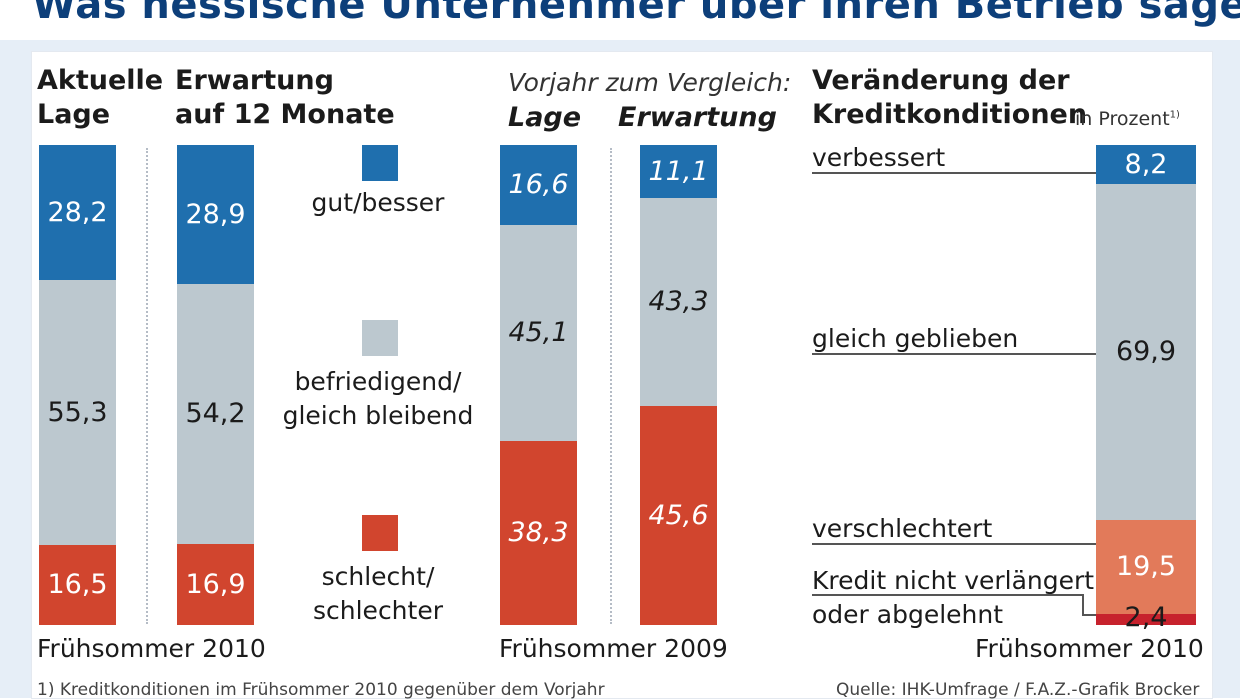 This screenshot has height=700, width=1240. What do you see at coordinates (954, 173) in the screenshot?
I see `leader-verbessert` at bounding box center [954, 173].